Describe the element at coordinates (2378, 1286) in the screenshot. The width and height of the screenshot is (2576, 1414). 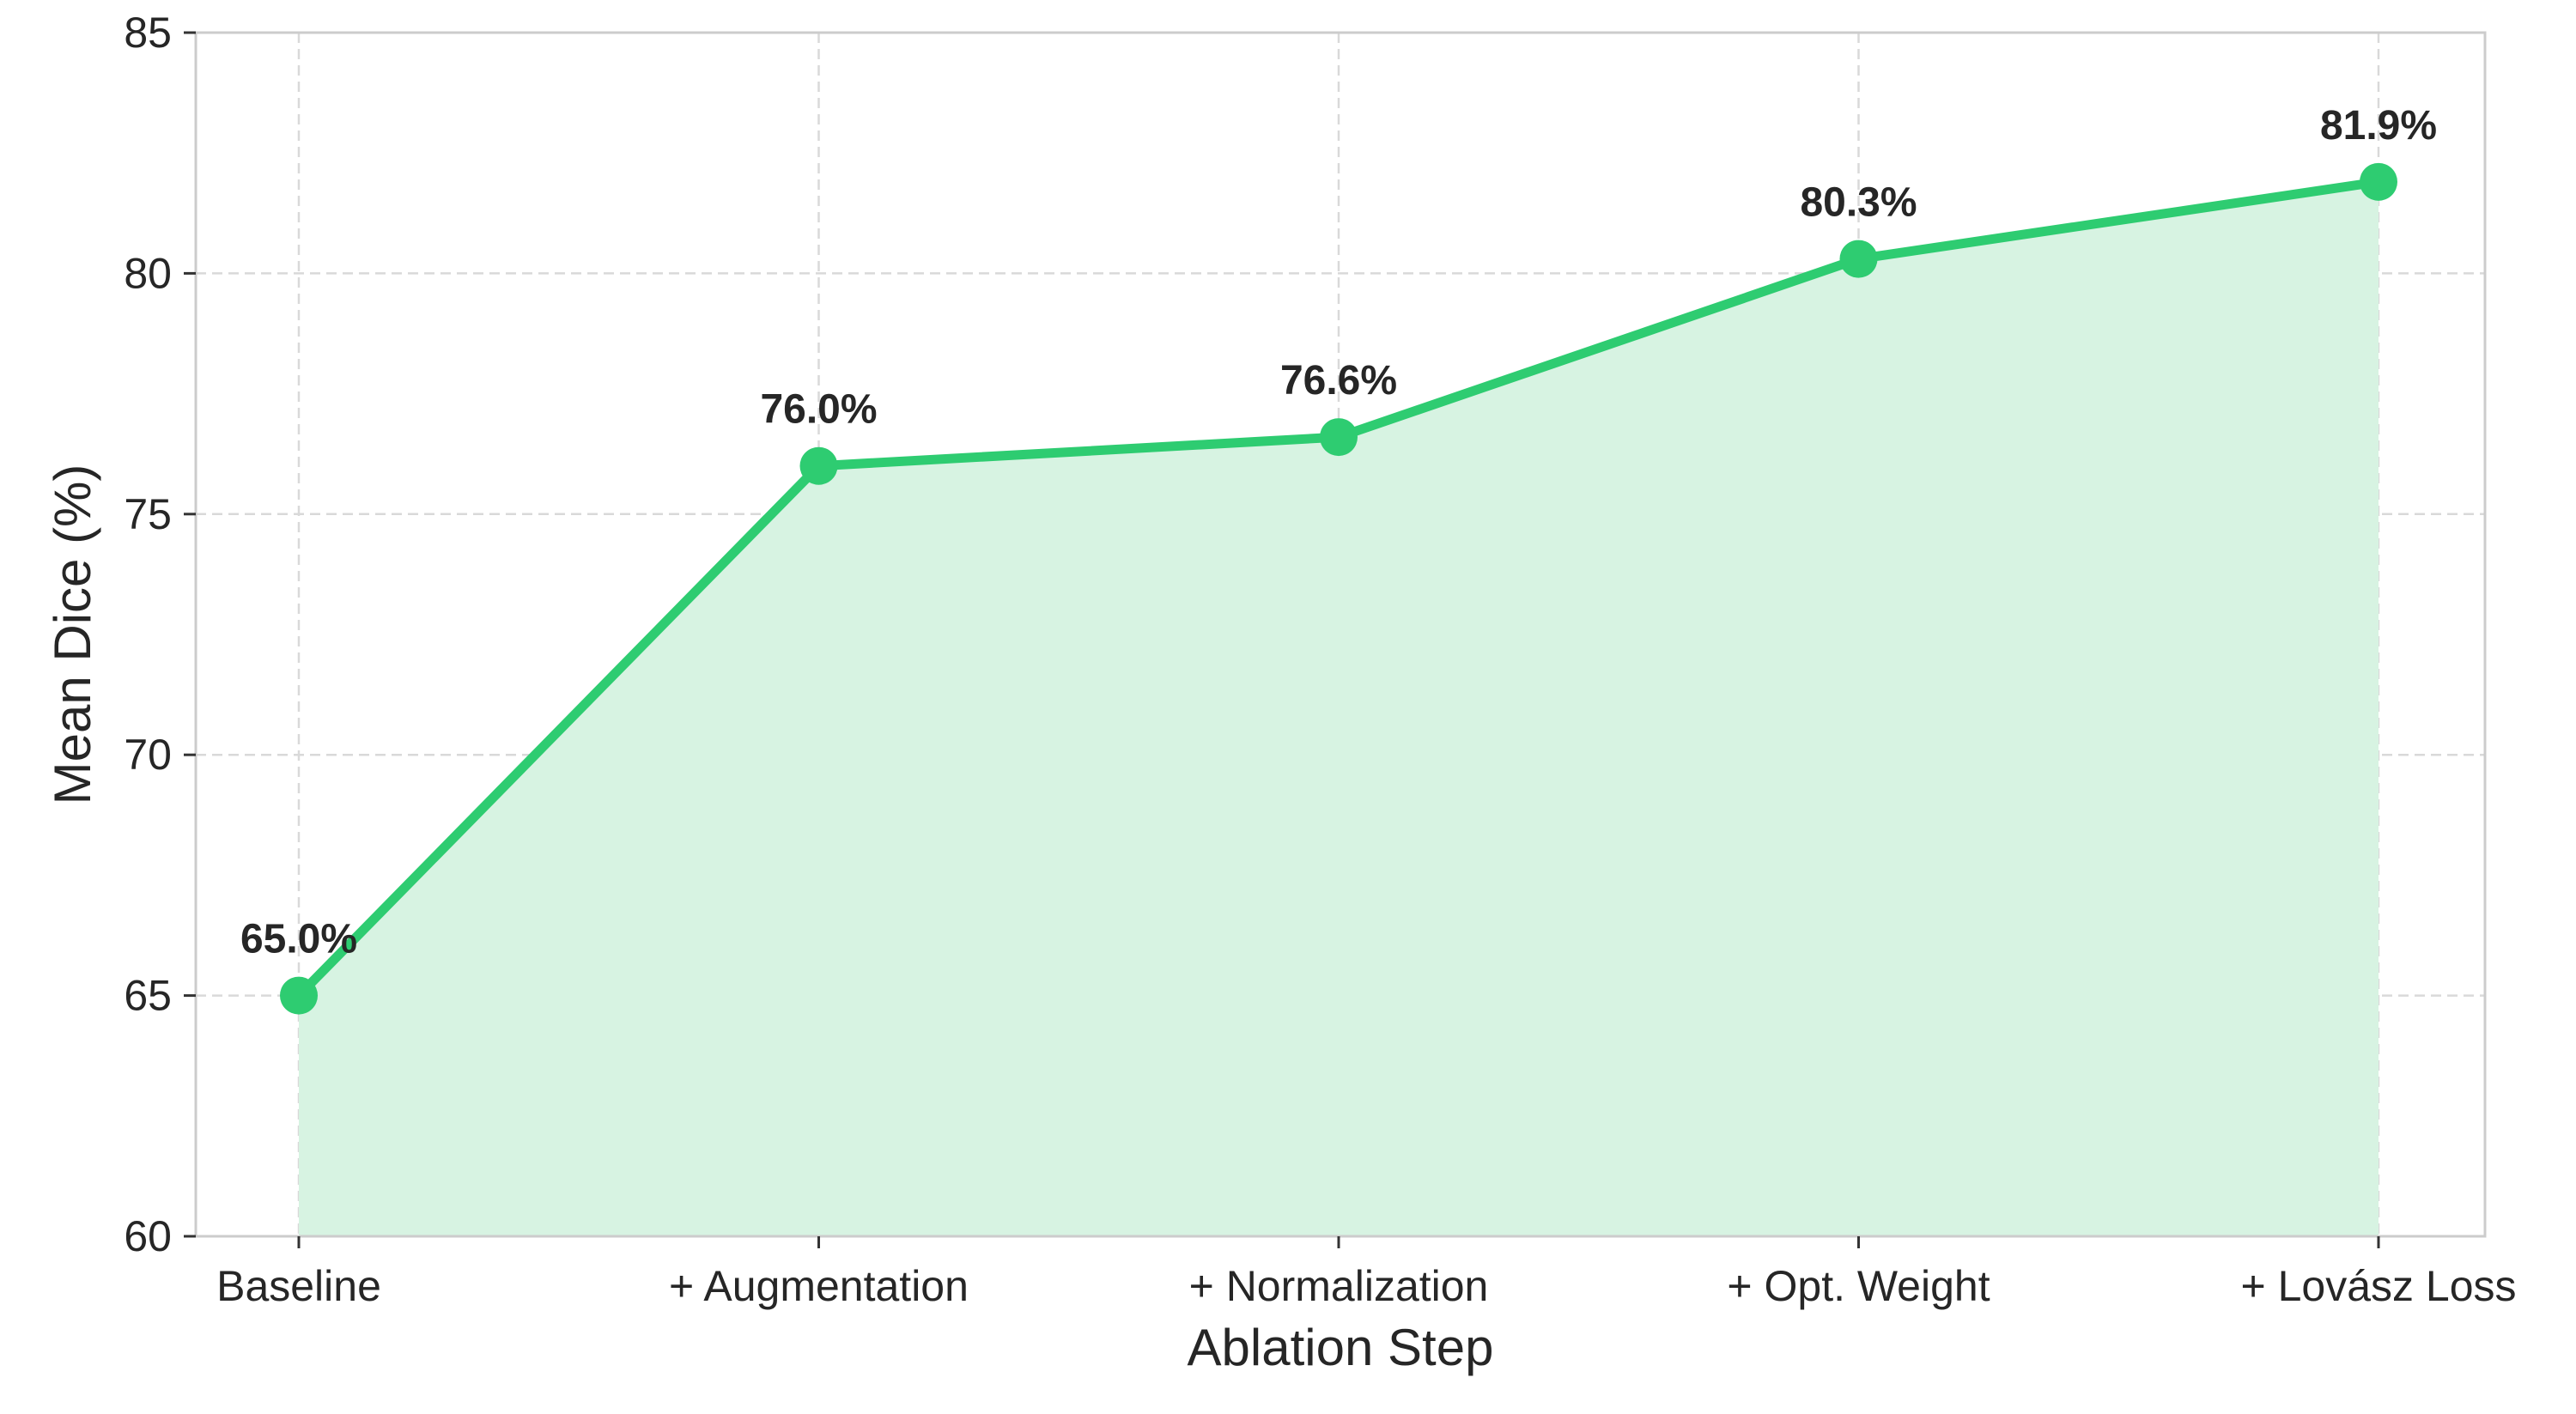
I see `x-tick-label: + Lovász Loss` at that location.